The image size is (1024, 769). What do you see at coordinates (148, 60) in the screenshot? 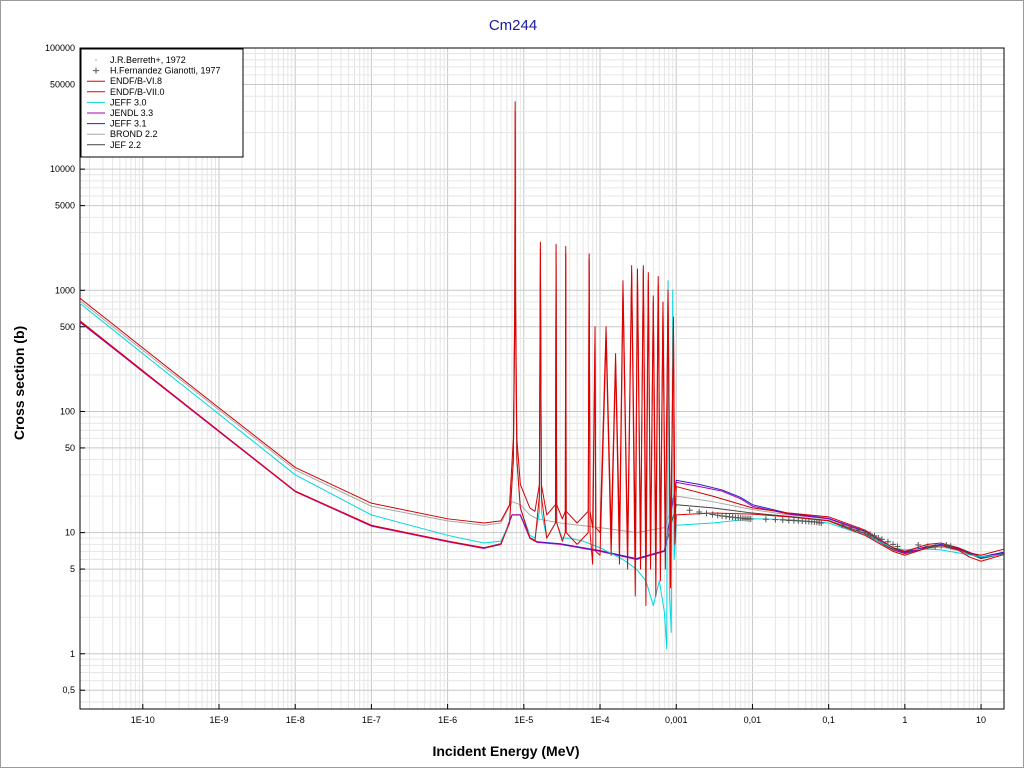
I see `legend-label: J.R.Berreth+, 1972` at bounding box center [148, 60].